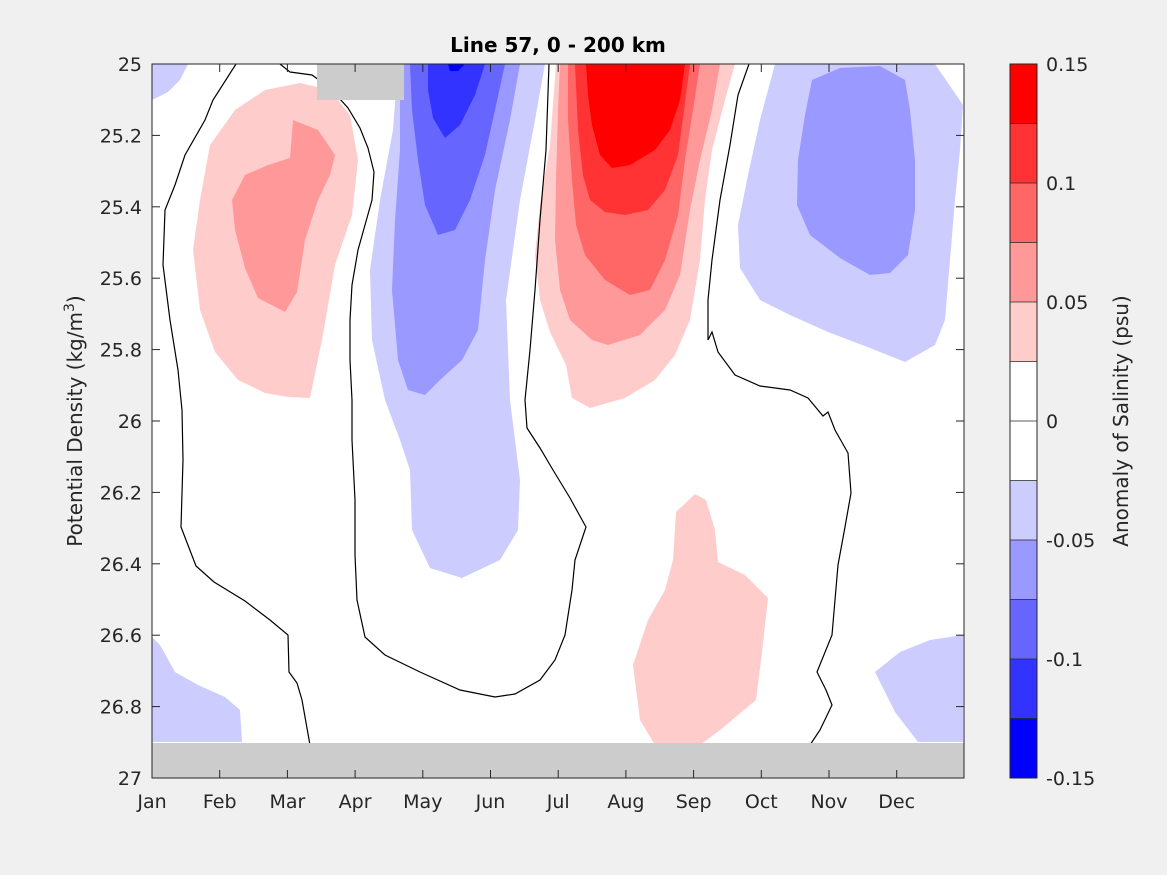  What do you see at coordinates (625, 802) in the screenshot?
I see `x-tick-label: Aug` at bounding box center [625, 802].